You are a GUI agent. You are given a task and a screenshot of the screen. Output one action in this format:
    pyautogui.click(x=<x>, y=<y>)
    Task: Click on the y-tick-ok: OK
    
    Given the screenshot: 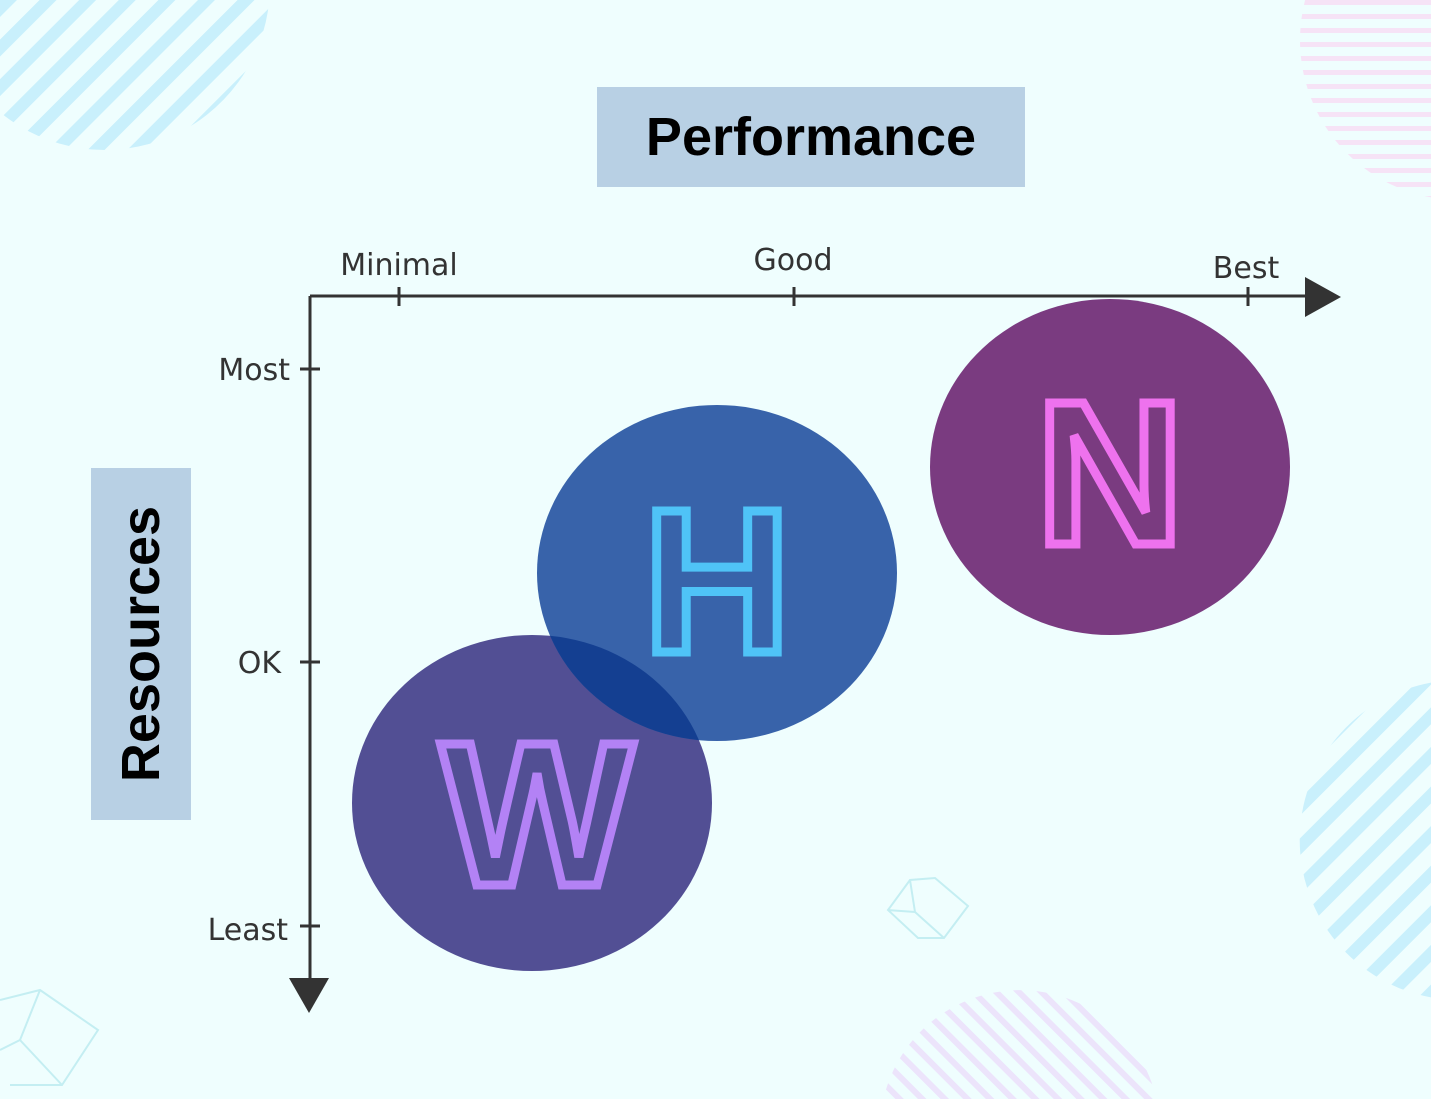 What is the action you would take?
    pyautogui.click(x=260, y=663)
    